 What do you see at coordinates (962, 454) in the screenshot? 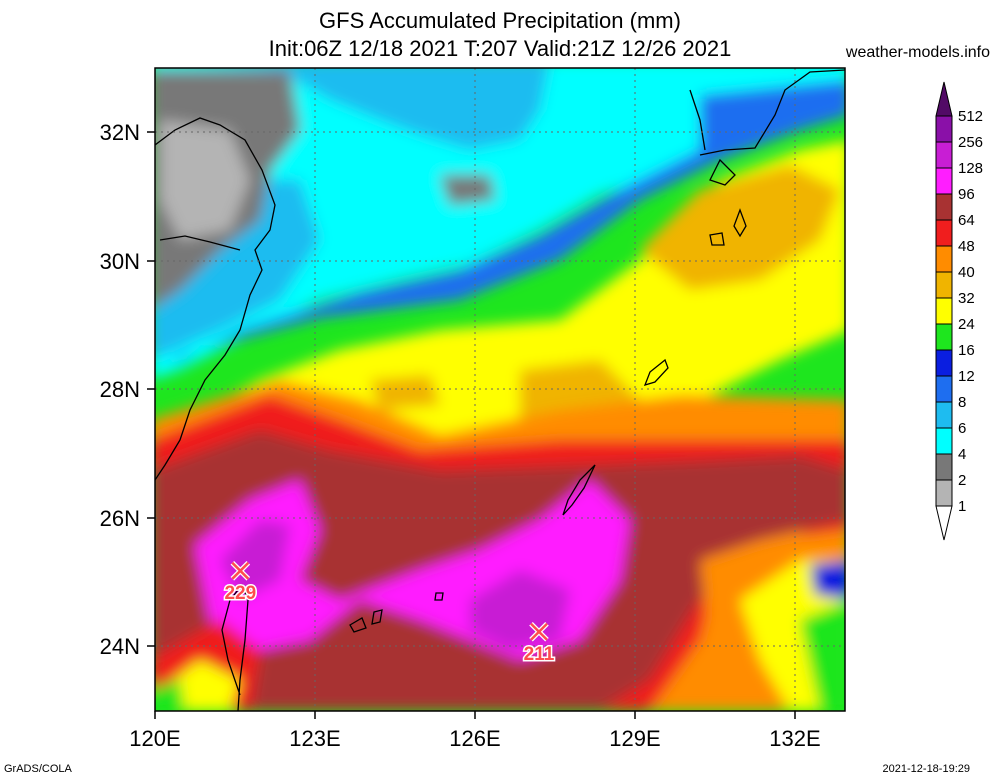
I see `colorbar-level-label: 4` at bounding box center [962, 454].